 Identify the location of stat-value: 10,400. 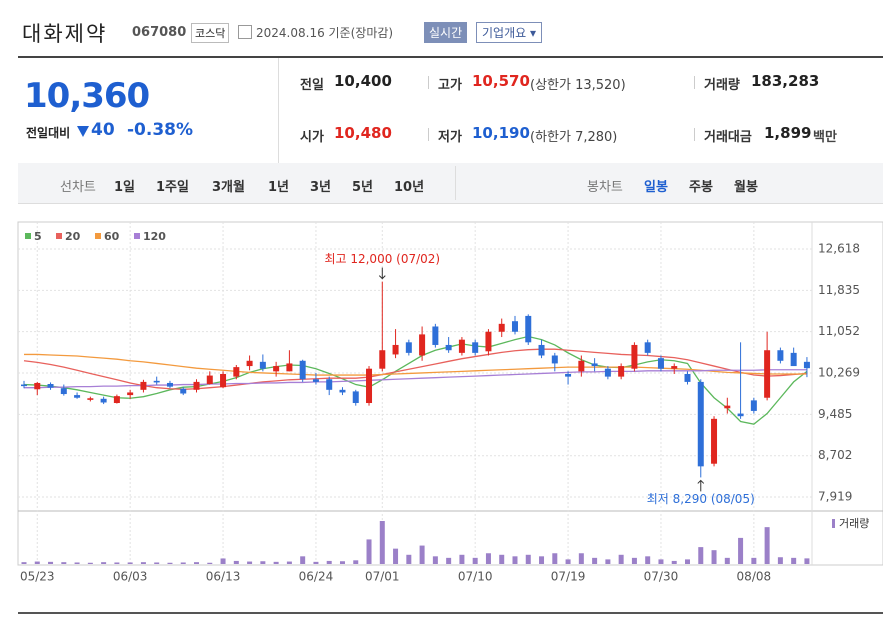
(363, 81).